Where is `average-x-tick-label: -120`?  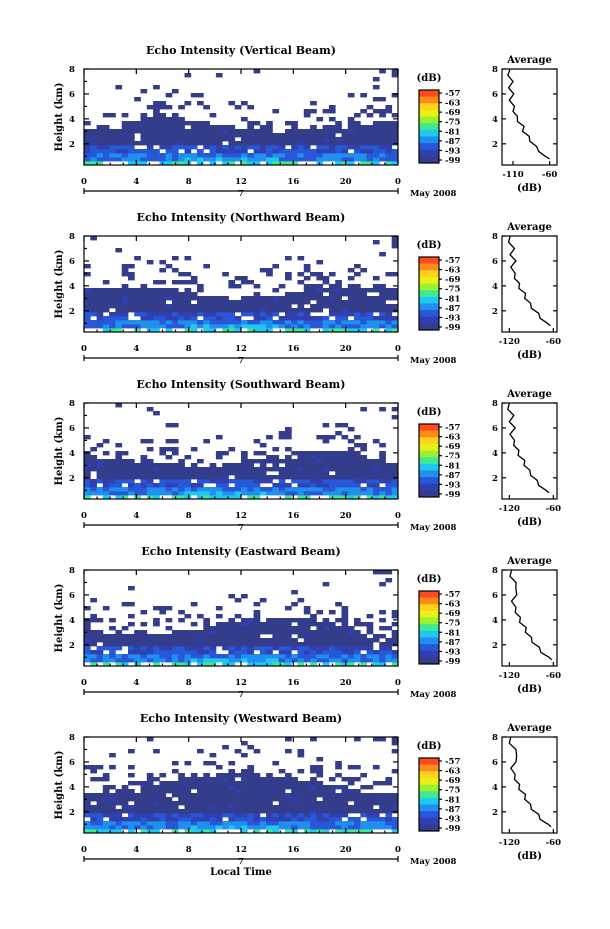 average-x-tick-label: -120 is located at coordinates (509, 342).